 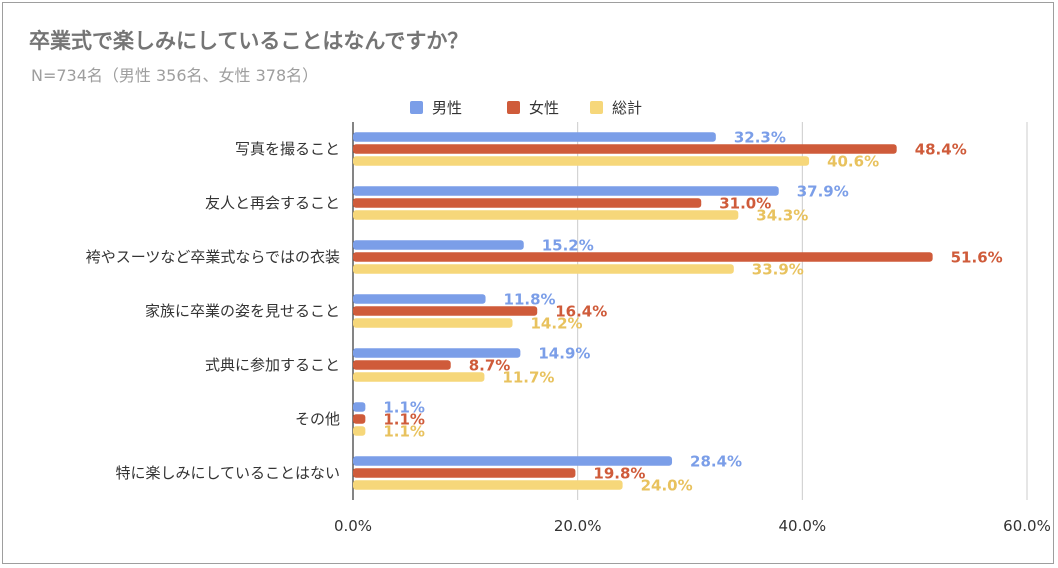 I want to click on data-label: 14.2%, so click(x=557, y=324).